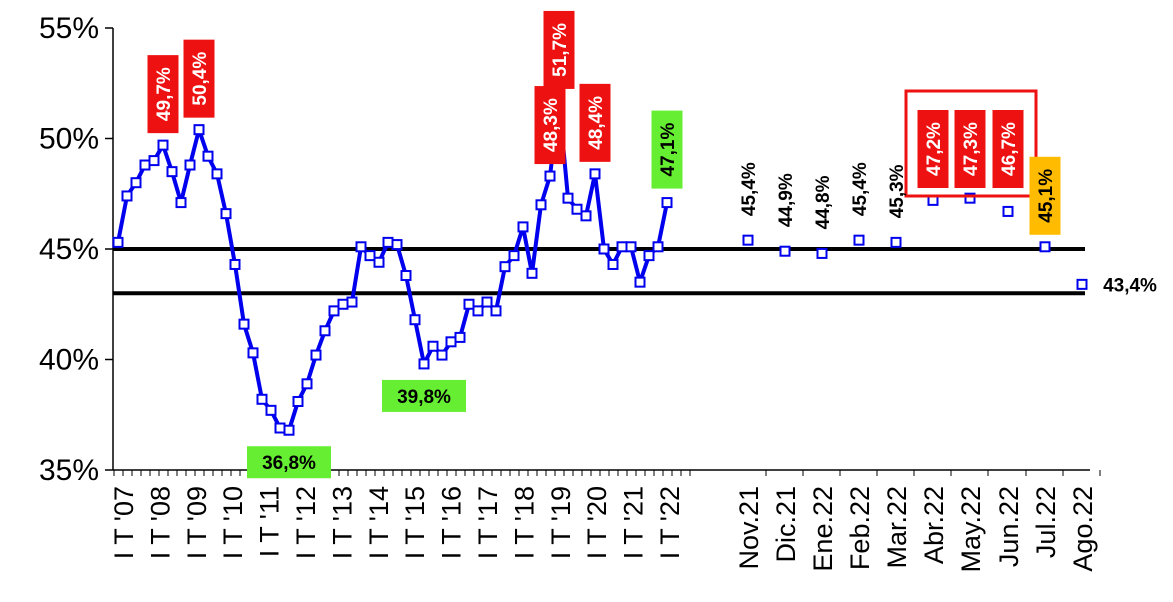  I want to click on data-label: 44,9%, so click(786, 200).